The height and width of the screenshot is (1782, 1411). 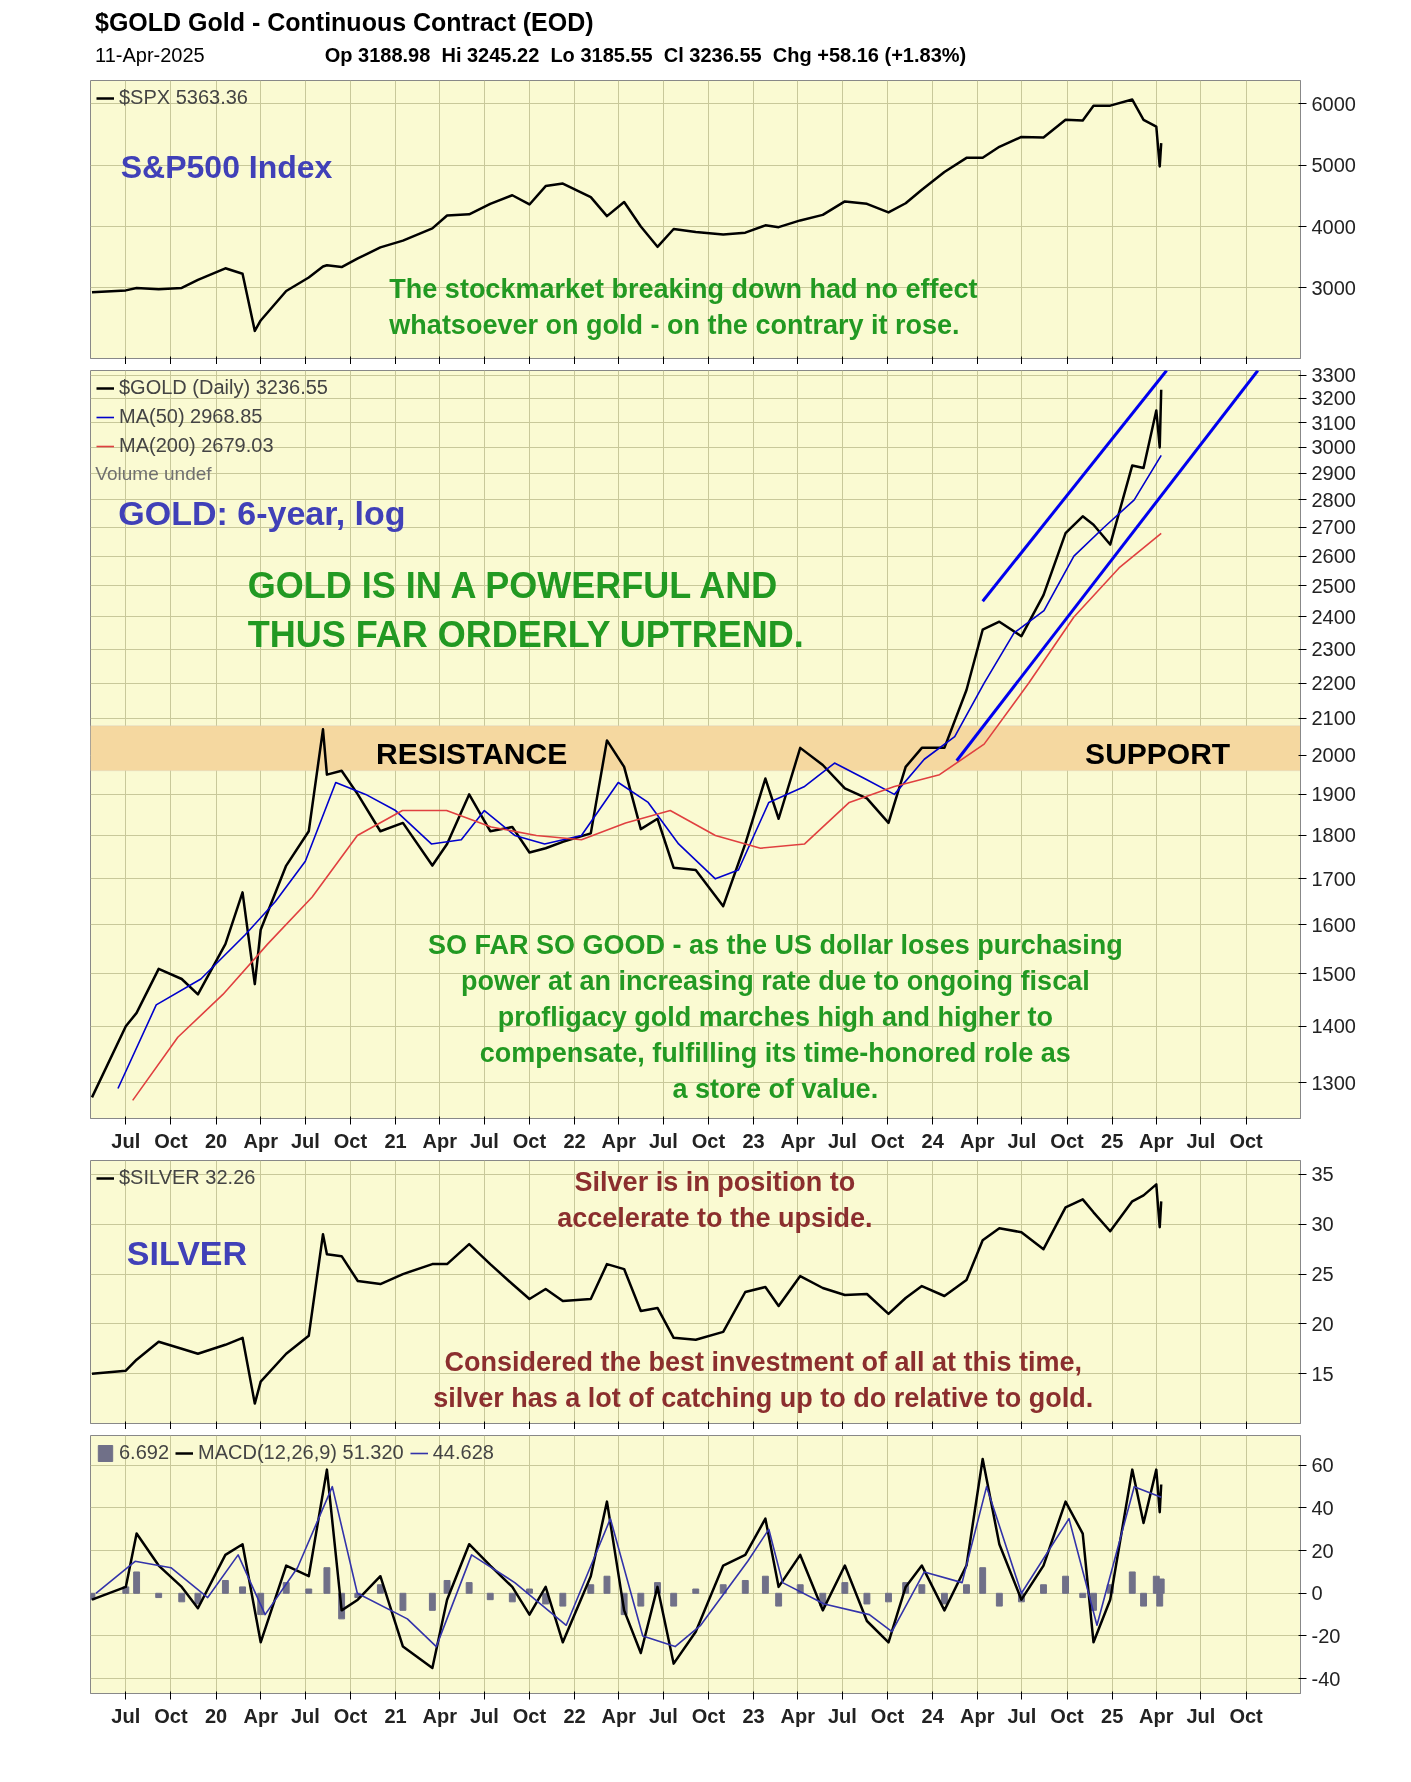 What do you see at coordinates (1333, 755) in the screenshot?
I see `y-tick-label: 2000` at bounding box center [1333, 755].